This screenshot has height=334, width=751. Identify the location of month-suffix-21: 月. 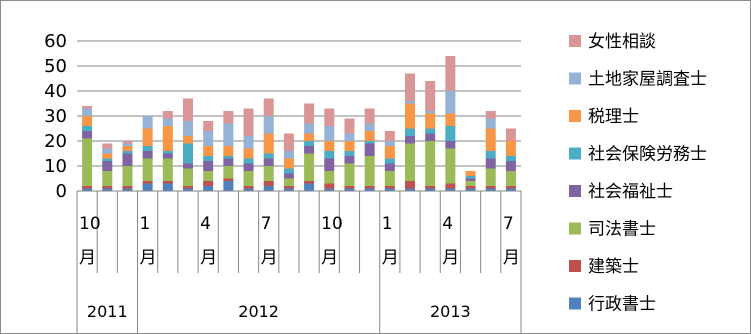
(511, 258).